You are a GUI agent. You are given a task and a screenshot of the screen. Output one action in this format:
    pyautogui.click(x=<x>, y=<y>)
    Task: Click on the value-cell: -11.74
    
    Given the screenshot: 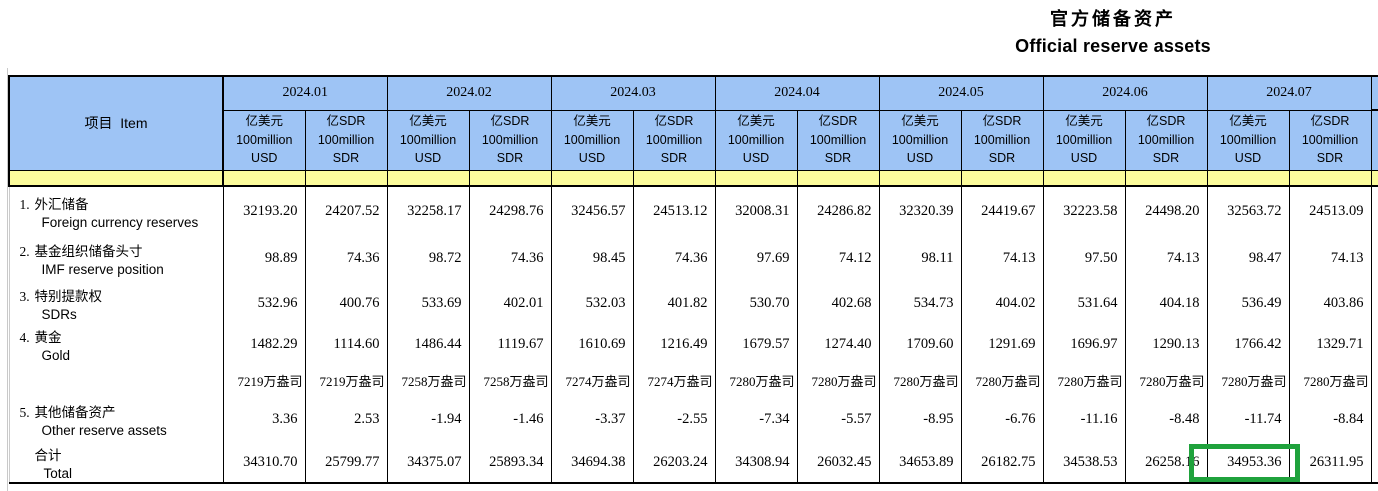 What is the action you would take?
    pyautogui.click(x=1248, y=419)
    